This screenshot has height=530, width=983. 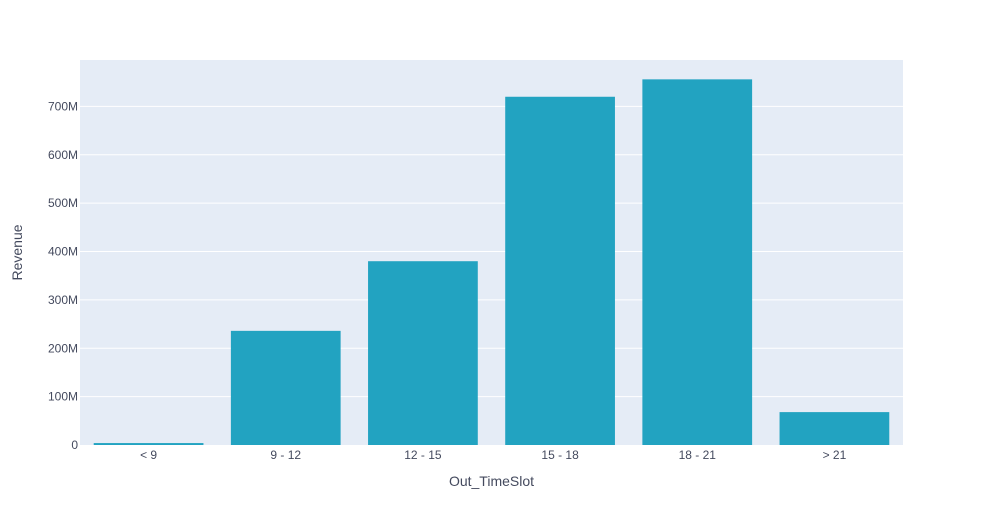 I want to click on x-tick-label: < 9, so click(x=148, y=455).